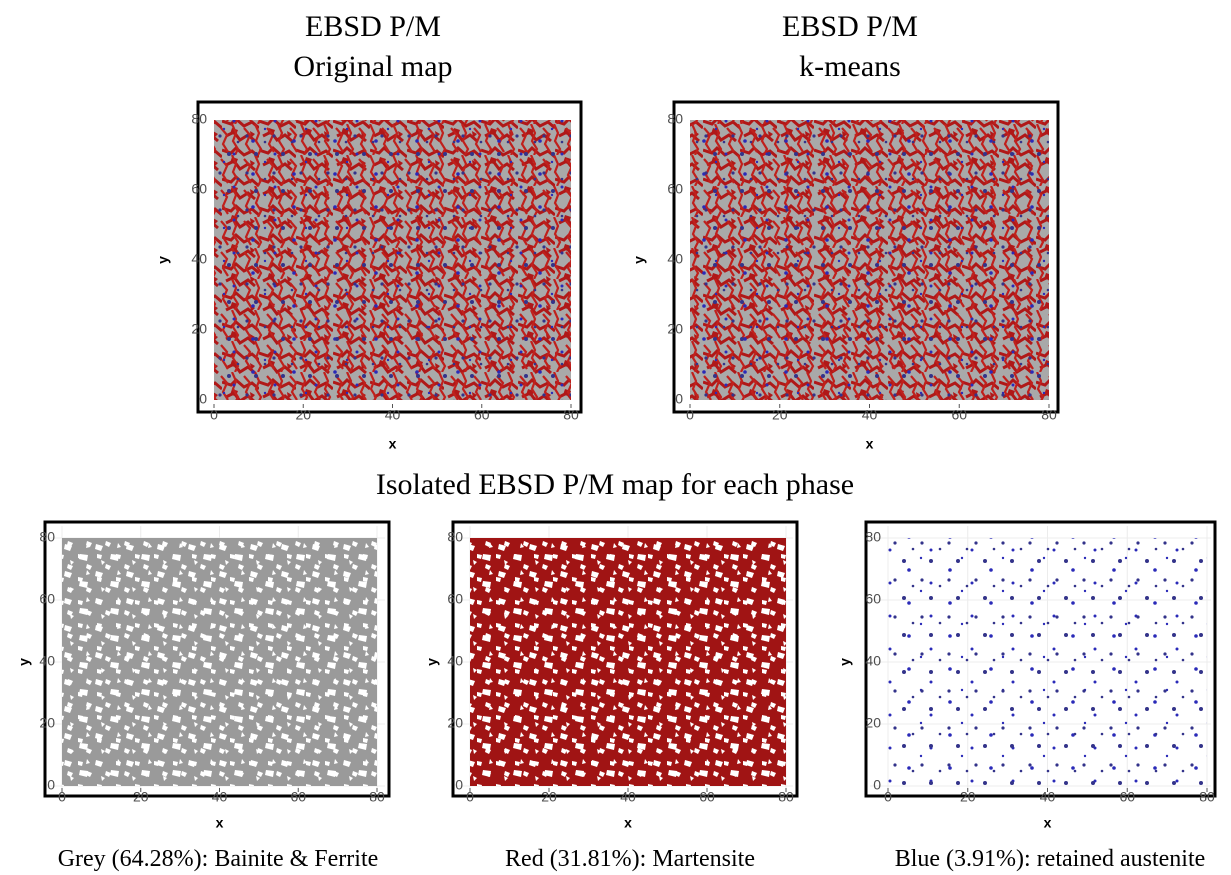 The image size is (1231, 875). What do you see at coordinates (630, 859) in the screenshot?
I see `caption: Red (31.81%): Martensite` at bounding box center [630, 859].